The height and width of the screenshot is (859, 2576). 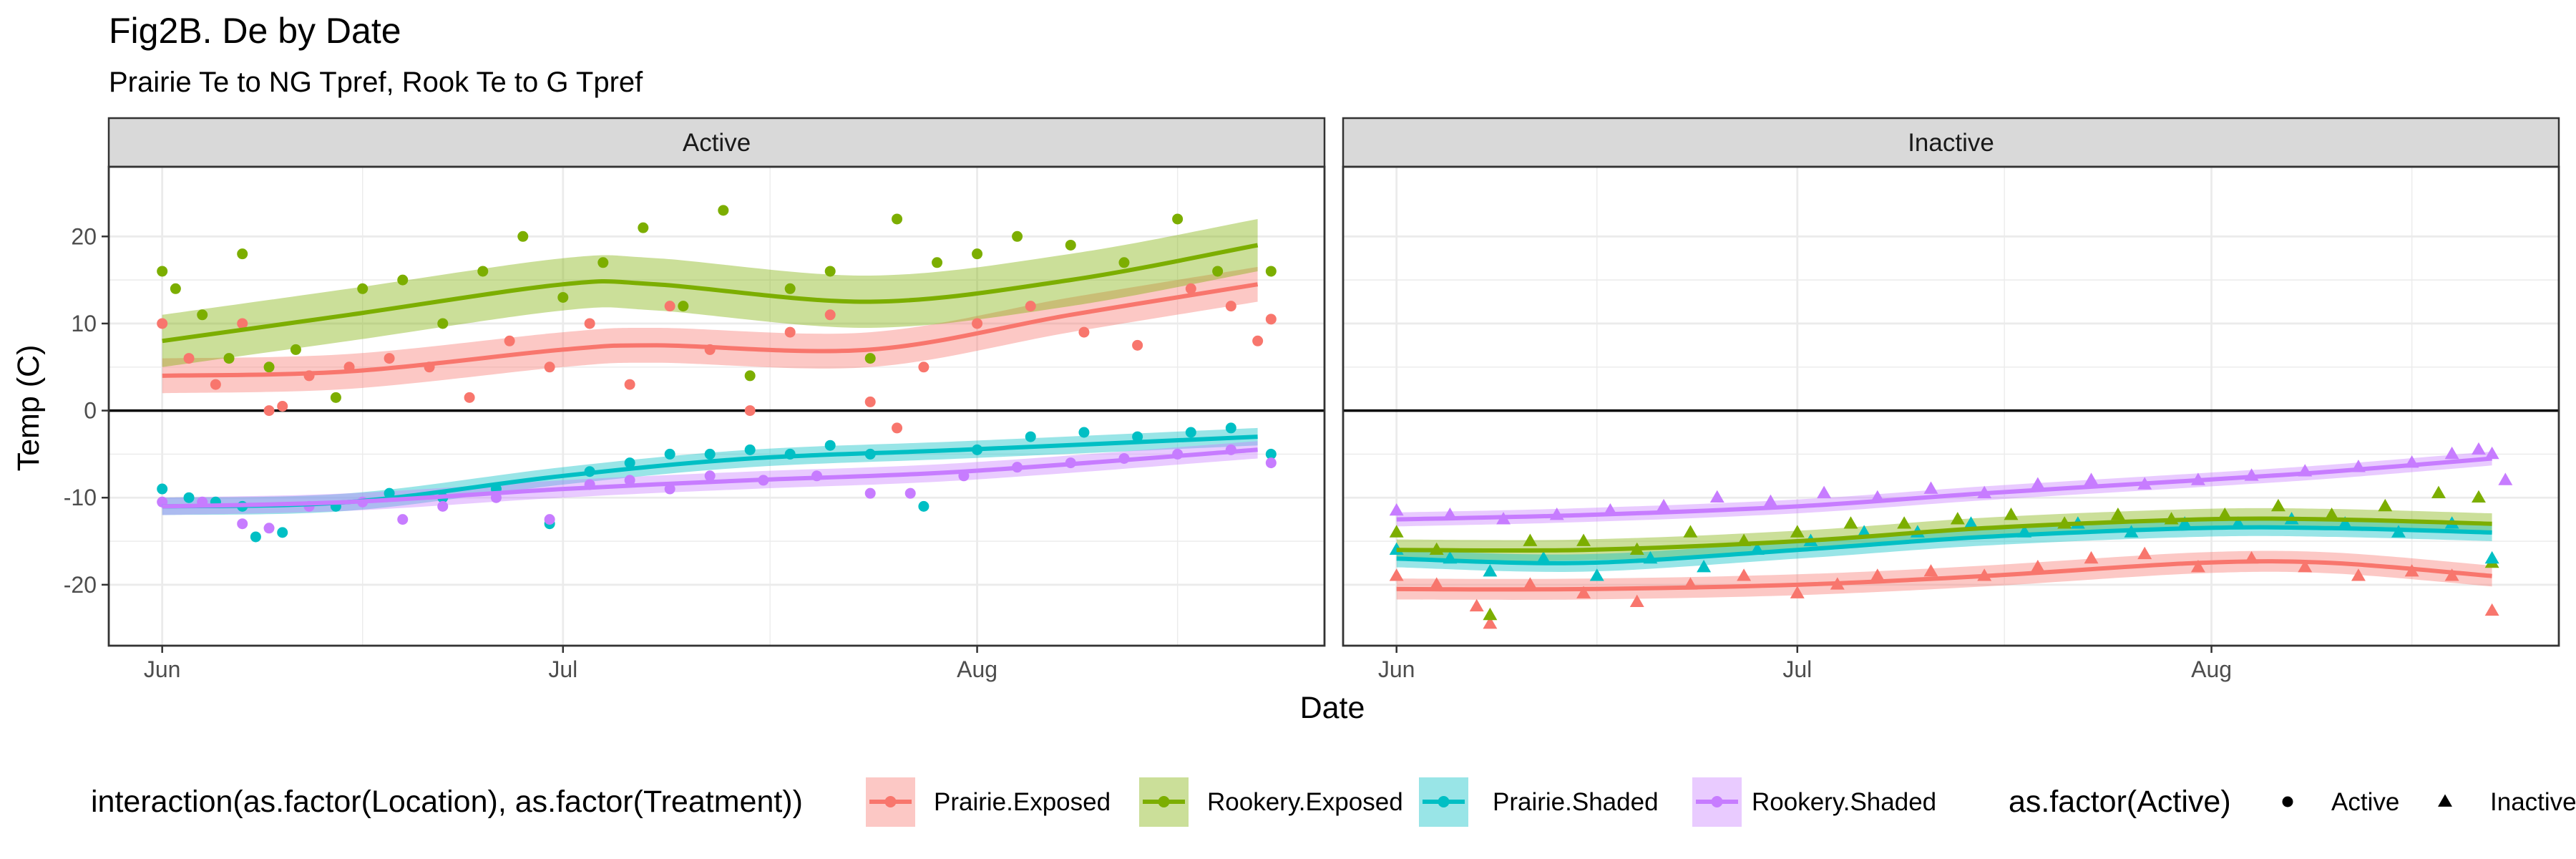 I want to click on trend-line-prairie-exposed, so click(x=1944, y=575).